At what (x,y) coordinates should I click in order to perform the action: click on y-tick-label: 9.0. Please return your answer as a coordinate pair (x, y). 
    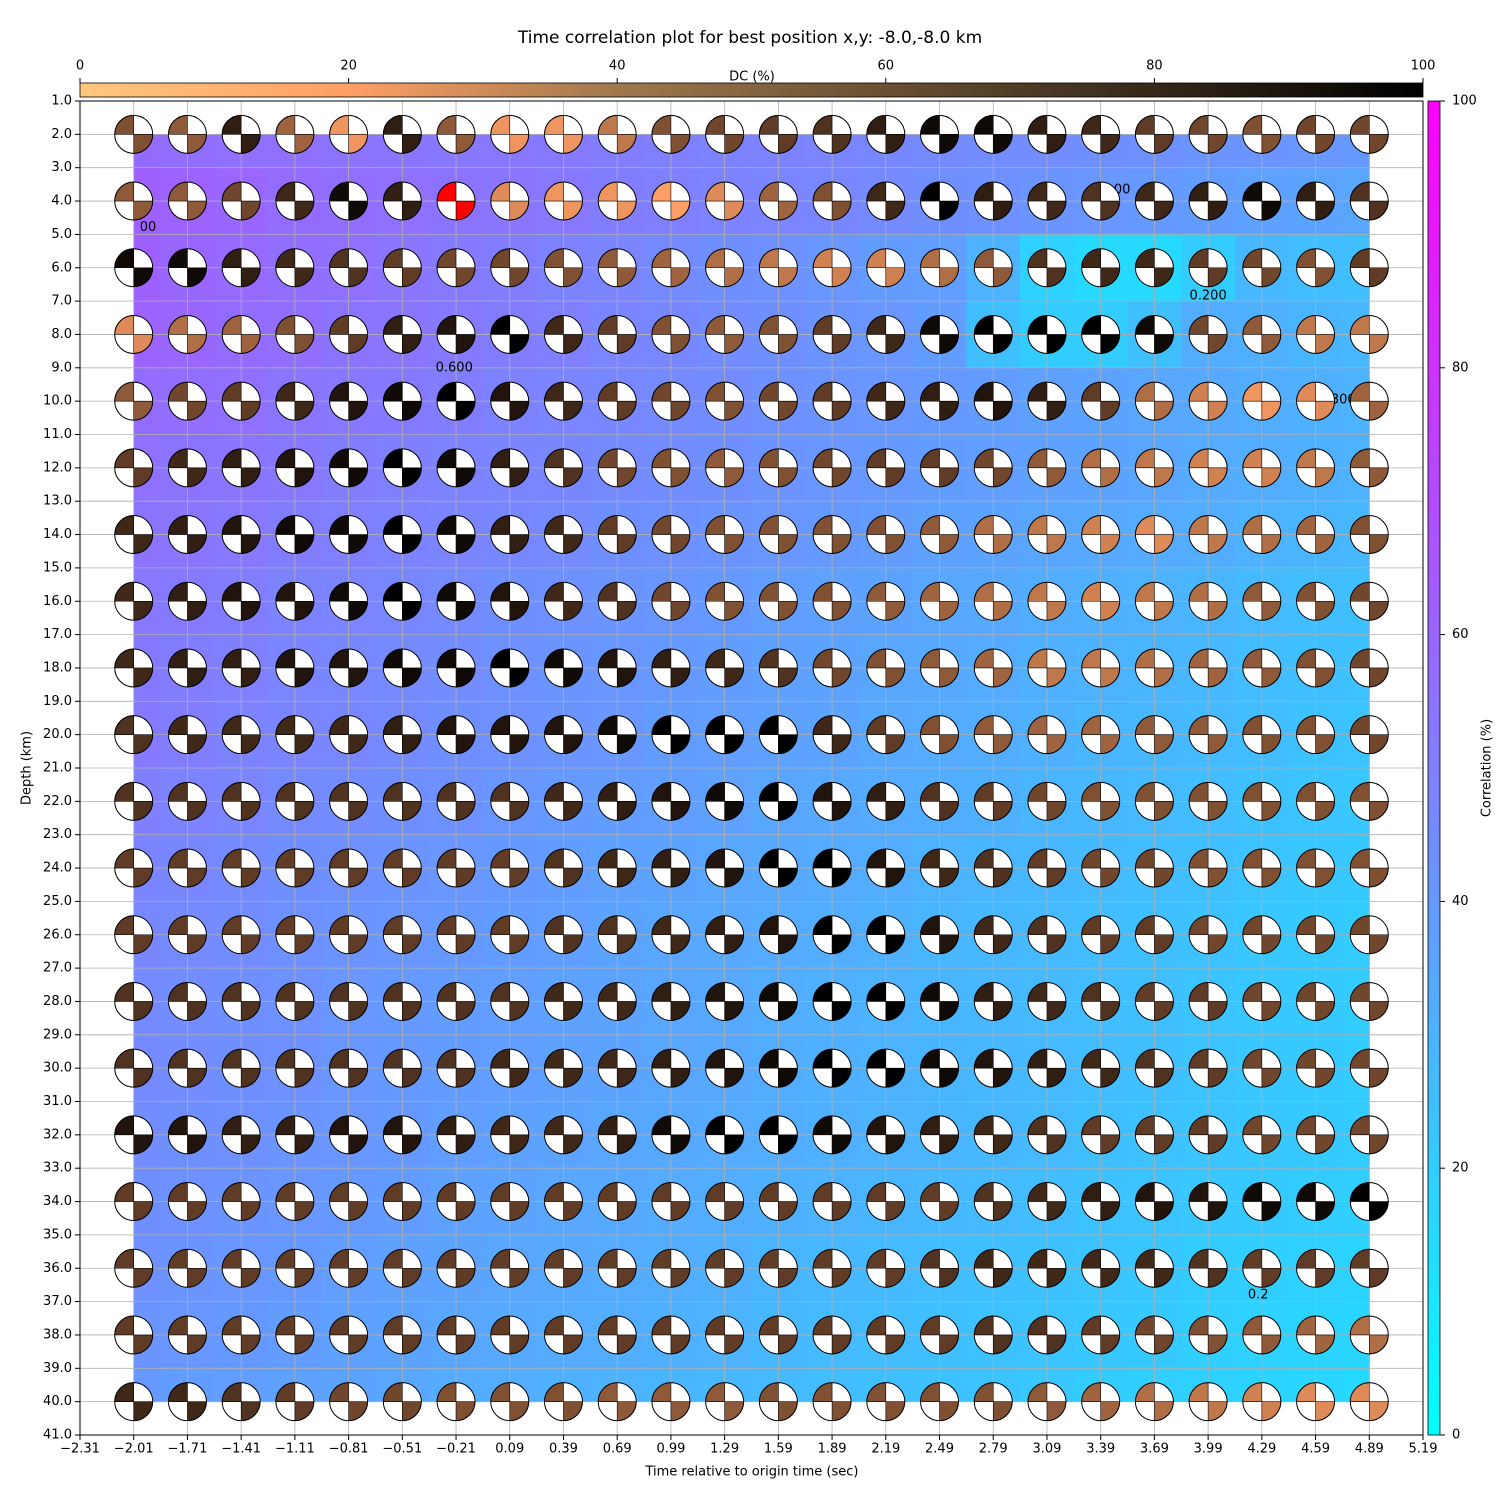
    Looking at the image, I should click on (61, 367).